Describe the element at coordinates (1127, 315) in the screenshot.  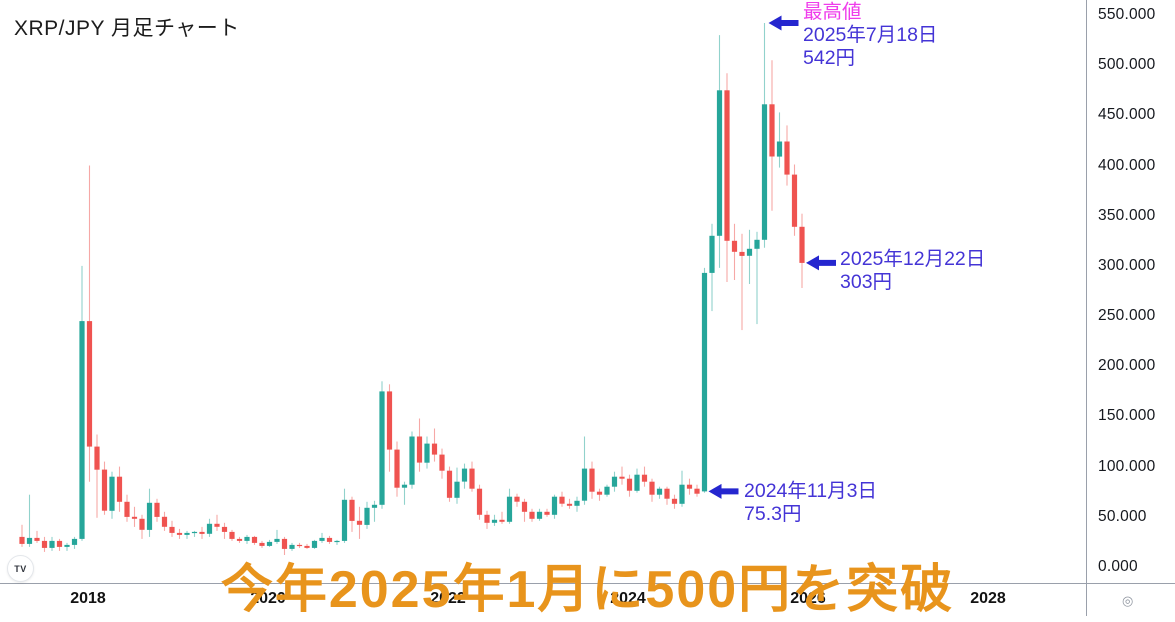
I see `price-axis-label: 250.000` at that location.